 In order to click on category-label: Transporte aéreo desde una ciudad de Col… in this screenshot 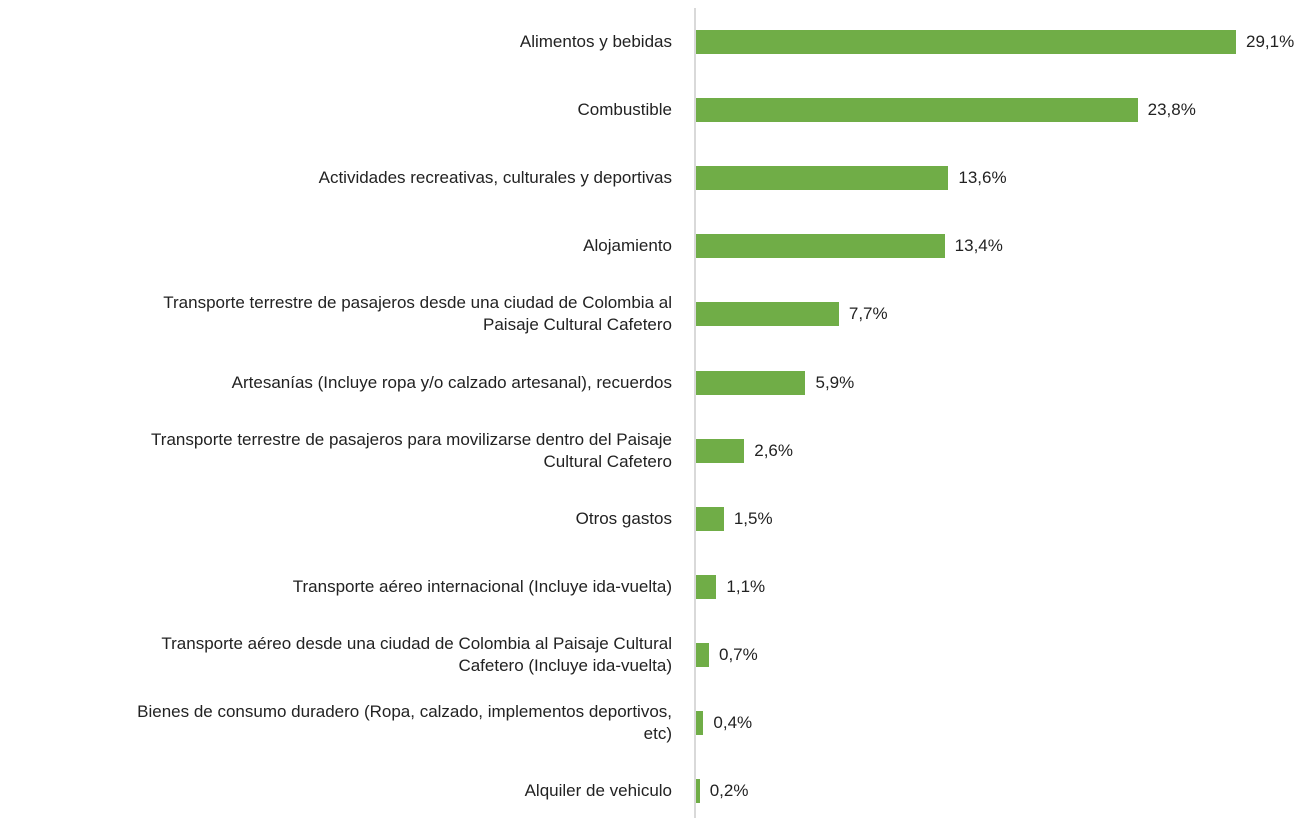, I will do `click(416, 654)`.